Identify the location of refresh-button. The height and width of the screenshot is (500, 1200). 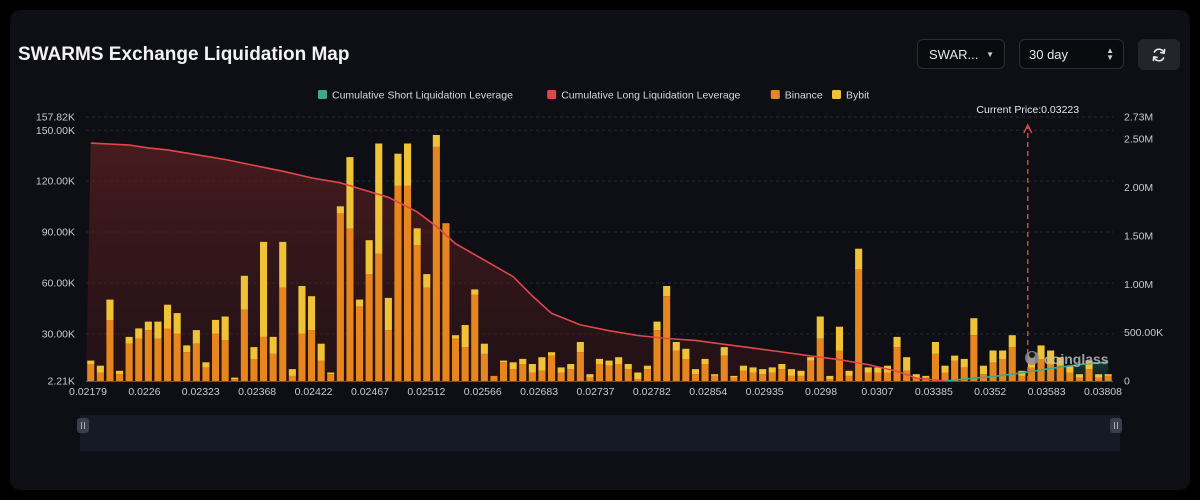
(1159, 54).